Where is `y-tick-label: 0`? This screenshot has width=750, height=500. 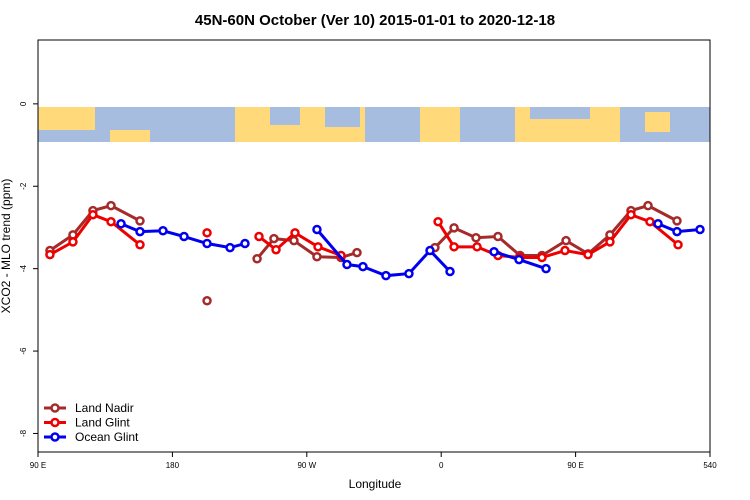 y-tick-label: 0 is located at coordinates (23, 103).